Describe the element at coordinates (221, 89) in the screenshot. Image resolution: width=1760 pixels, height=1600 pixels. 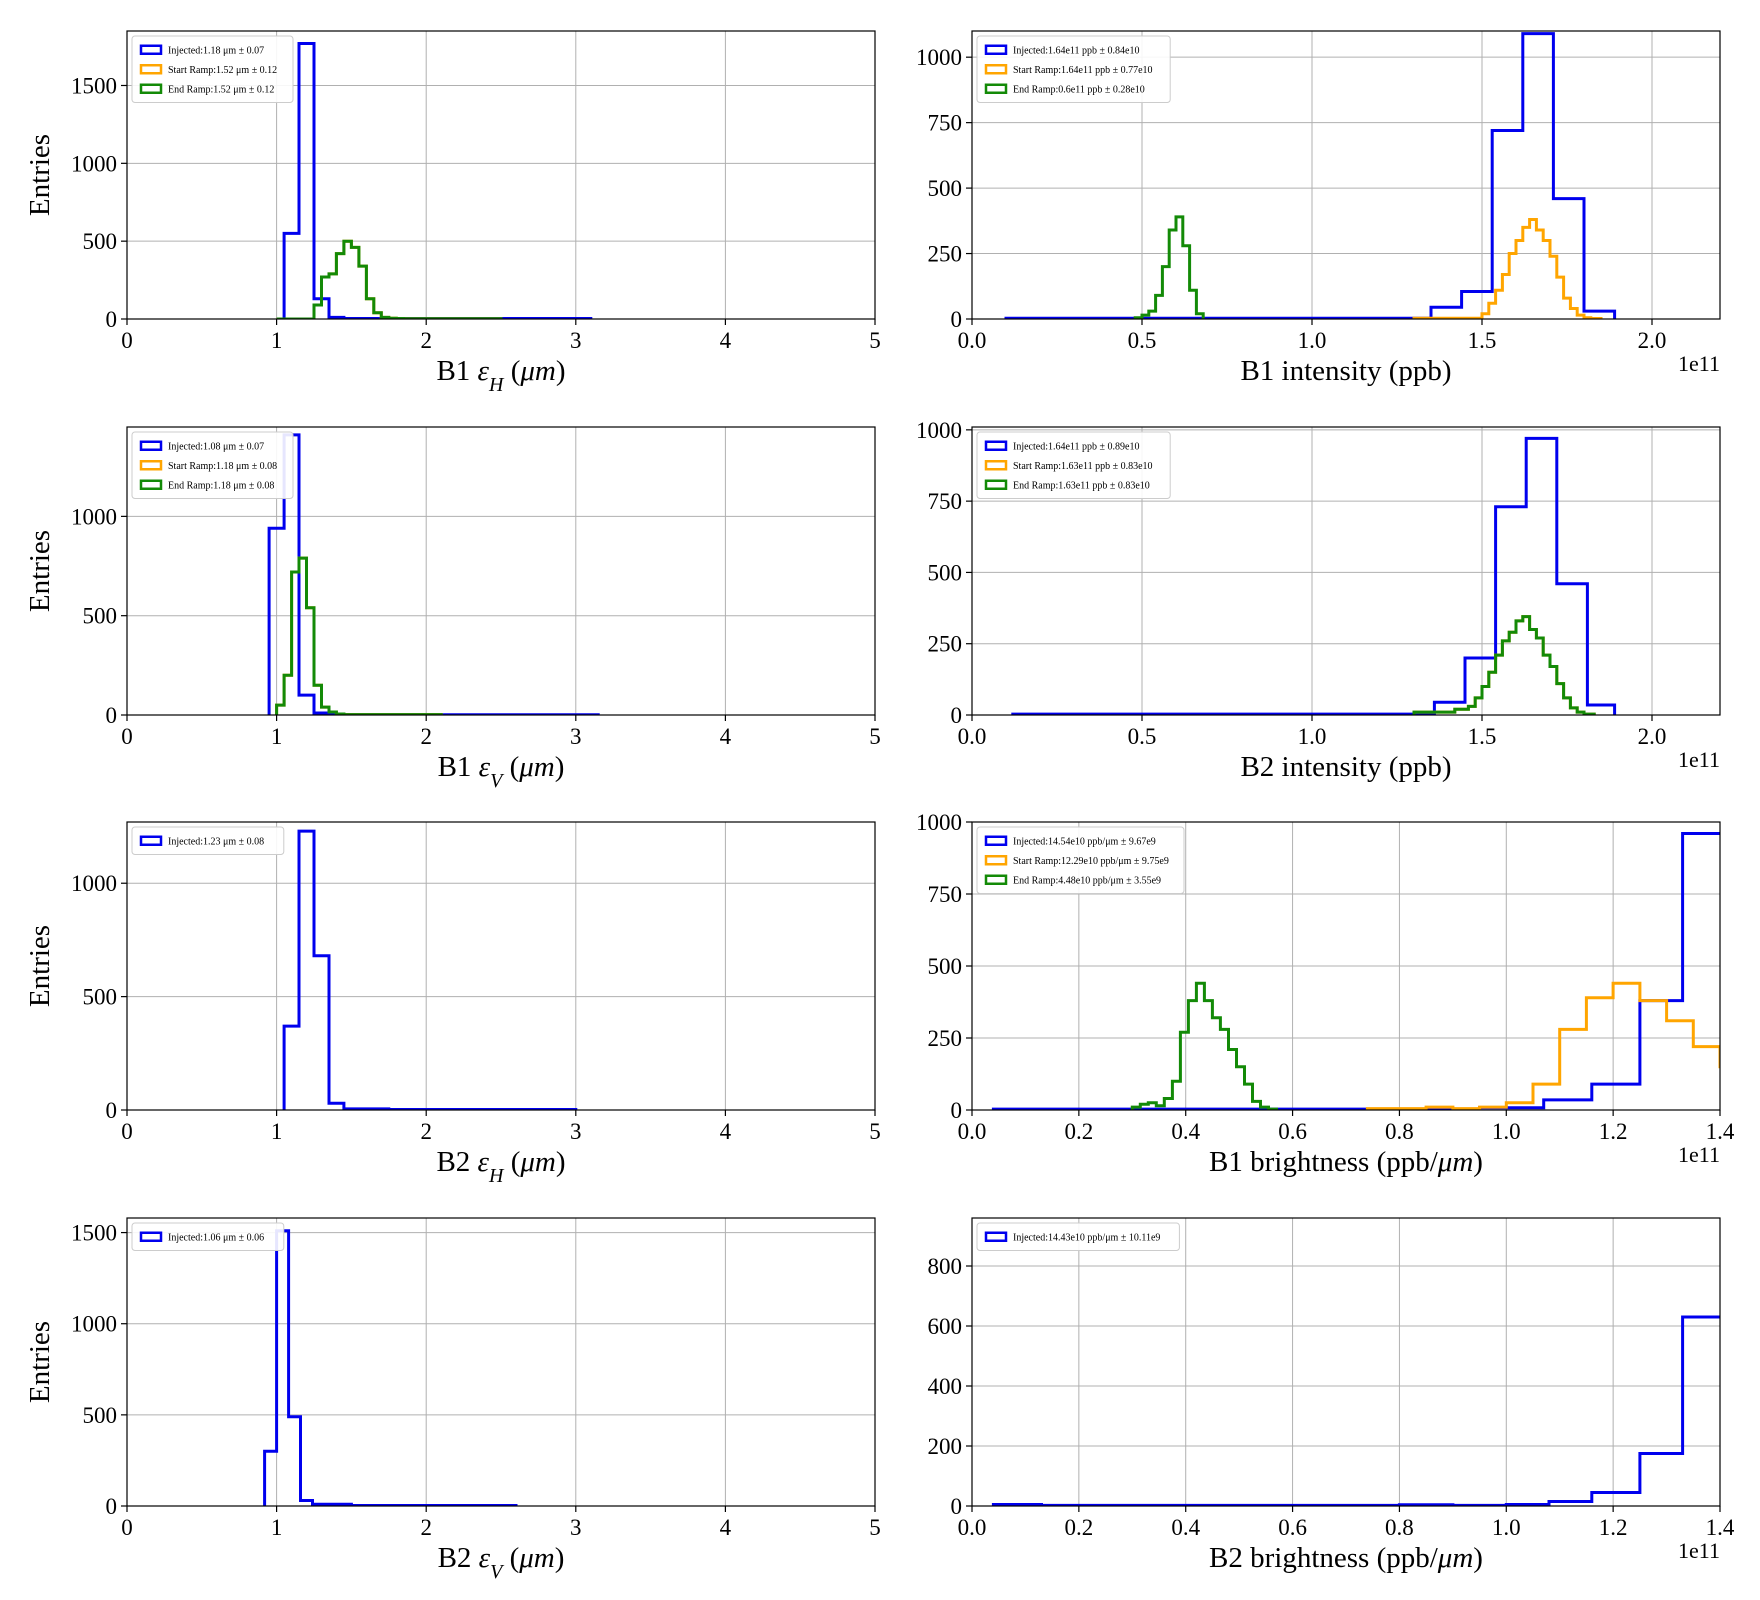
I see `legend-entry-end-ramp: End Ramp:1.52 μm ± 0.12` at that location.